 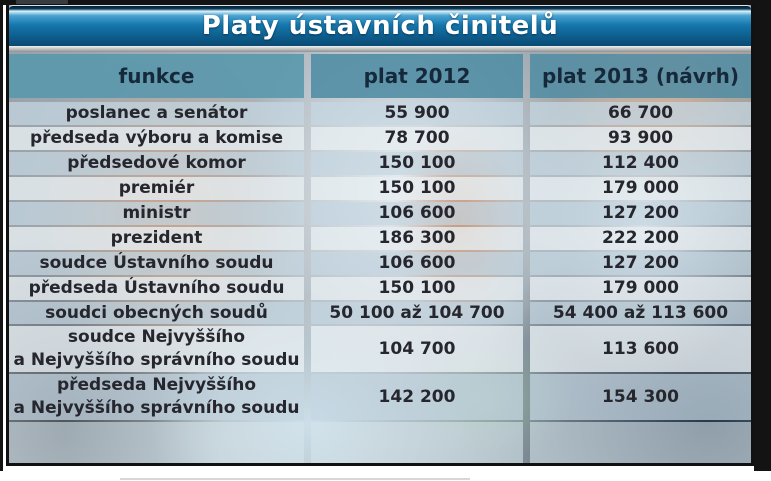 What do you see at coordinates (640, 349) in the screenshot?
I see `cell-plat-2013: 113 600` at bounding box center [640, 349].